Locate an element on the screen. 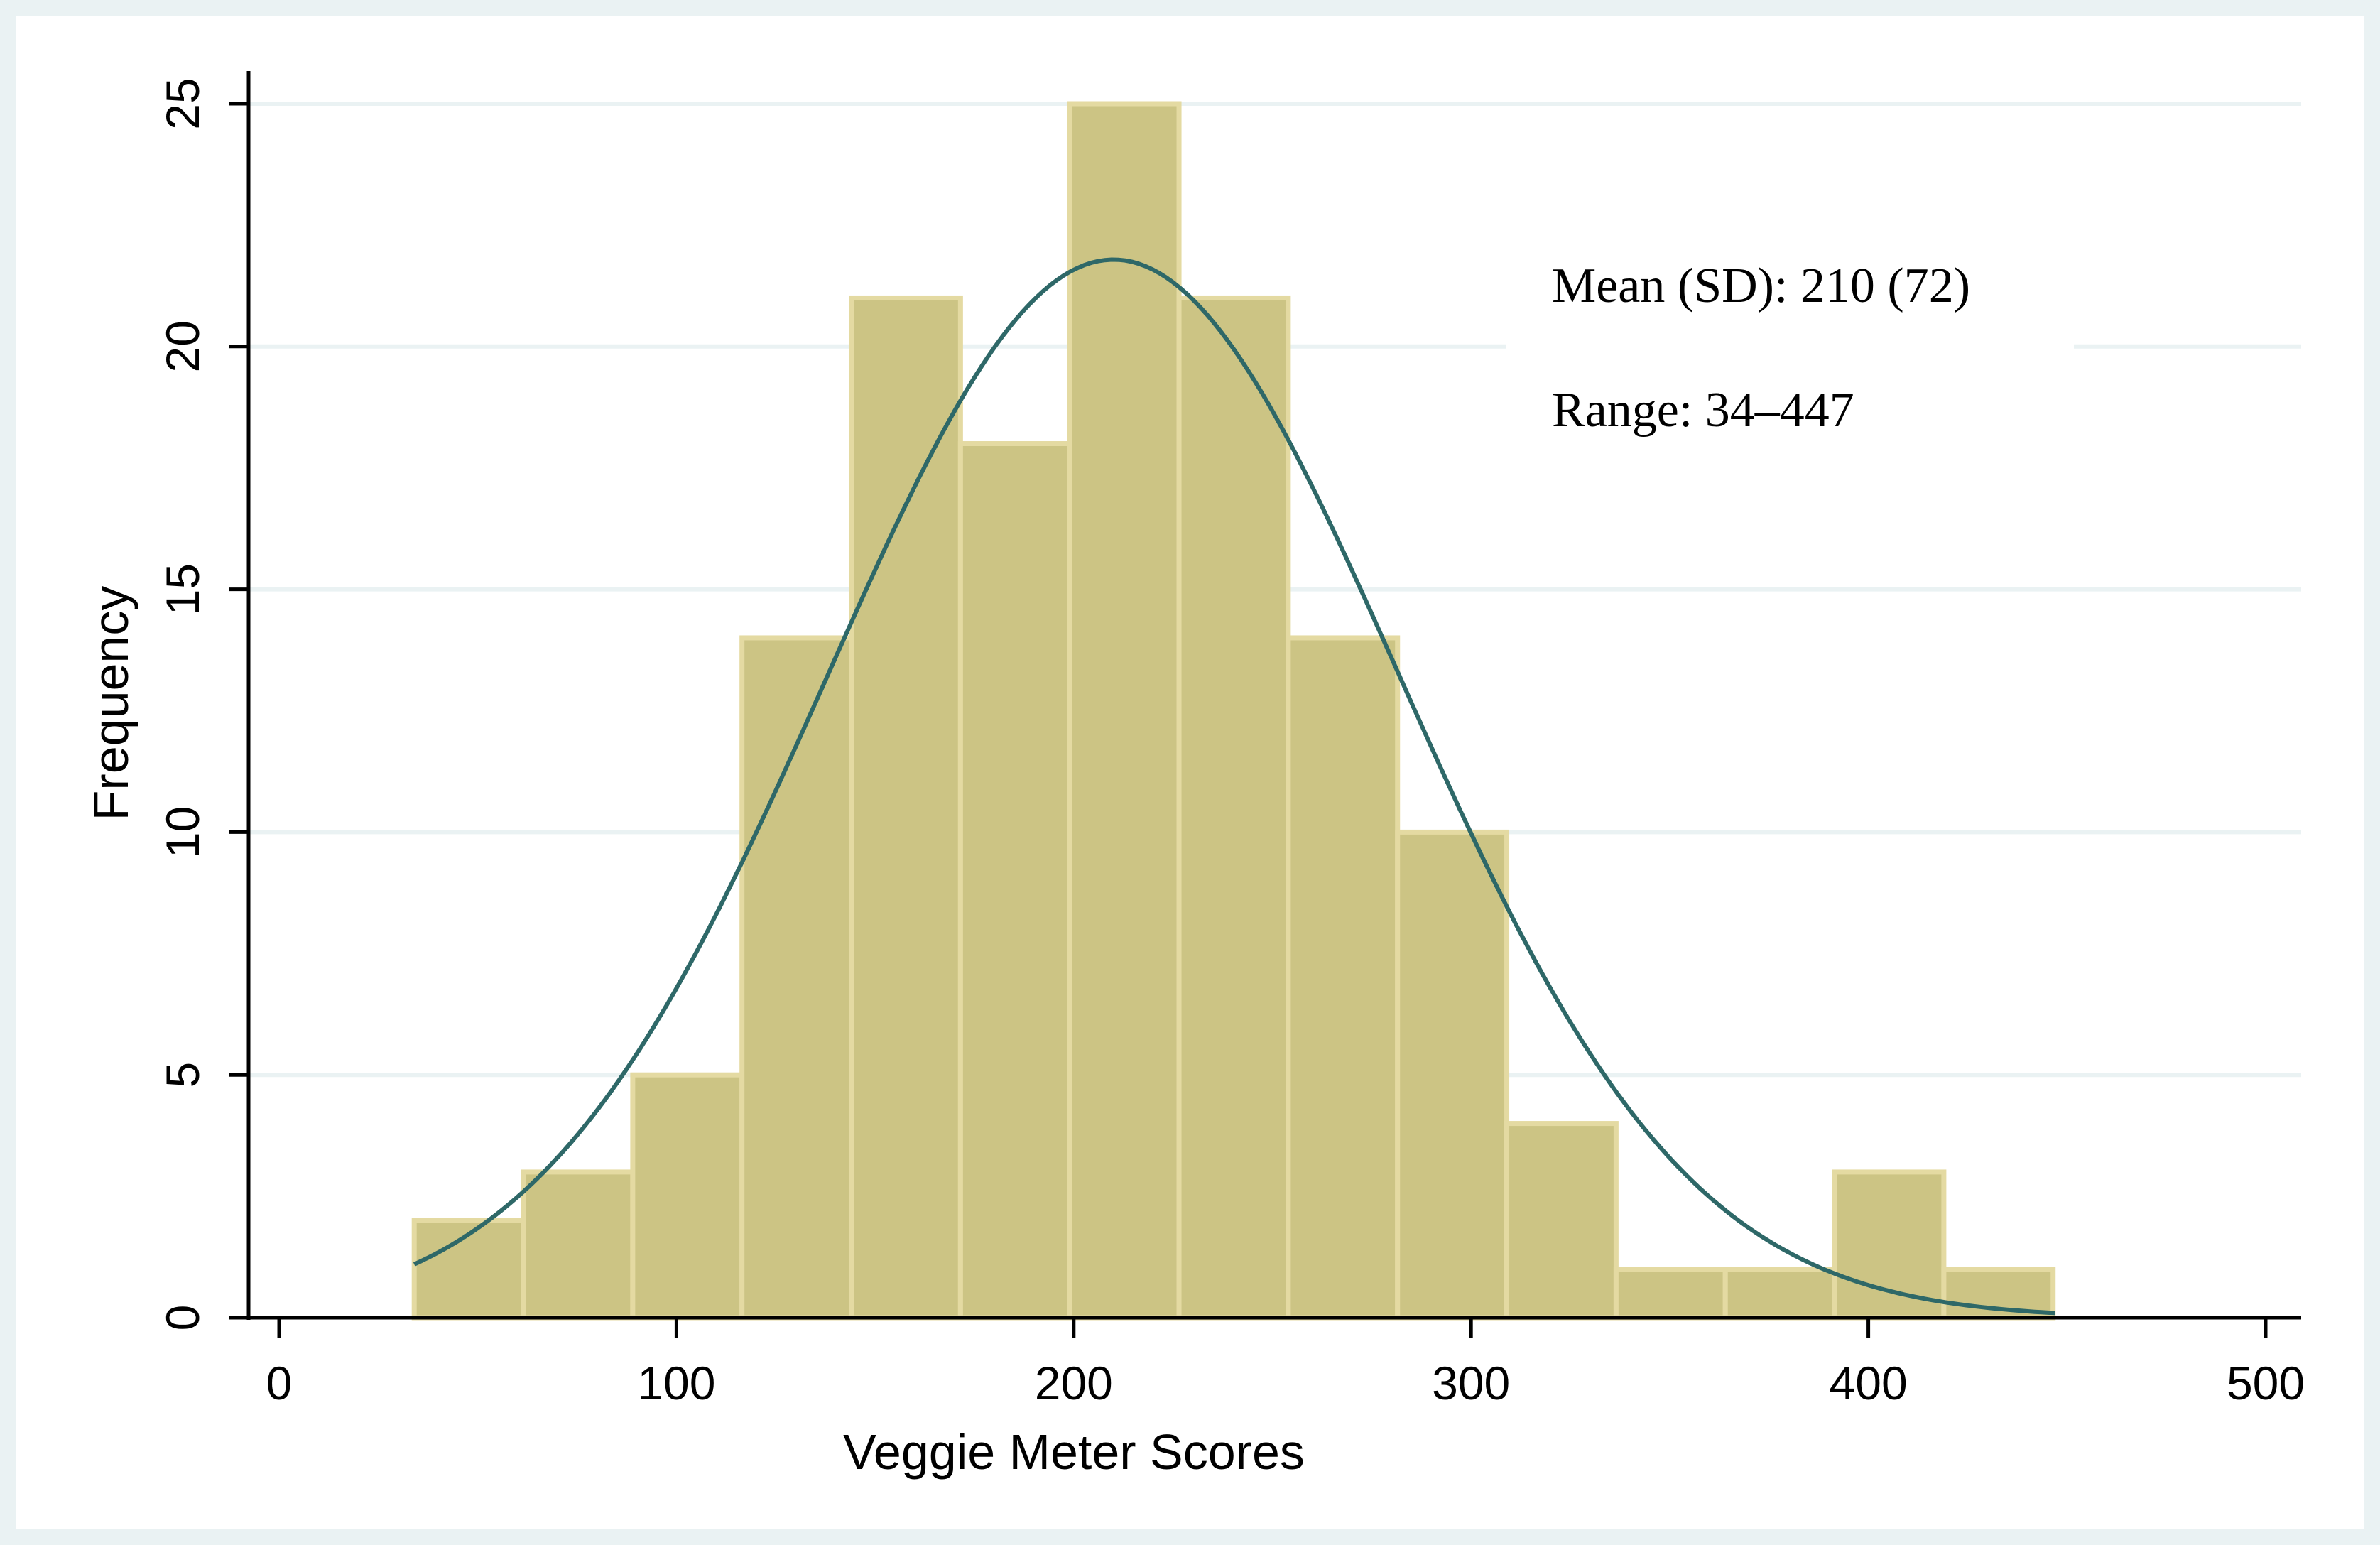 This screenshot has height=1545, width=2380. x-tick-label: 400 is located at coordinates (1869, 1383).